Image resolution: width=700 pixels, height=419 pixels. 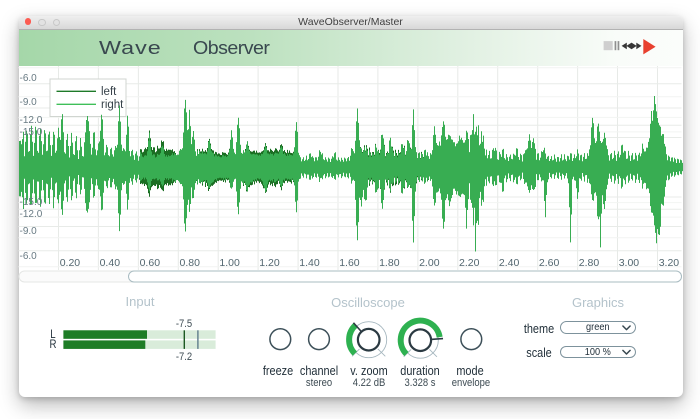 I want to click on svg-text: left, so click(x=109, y=92).